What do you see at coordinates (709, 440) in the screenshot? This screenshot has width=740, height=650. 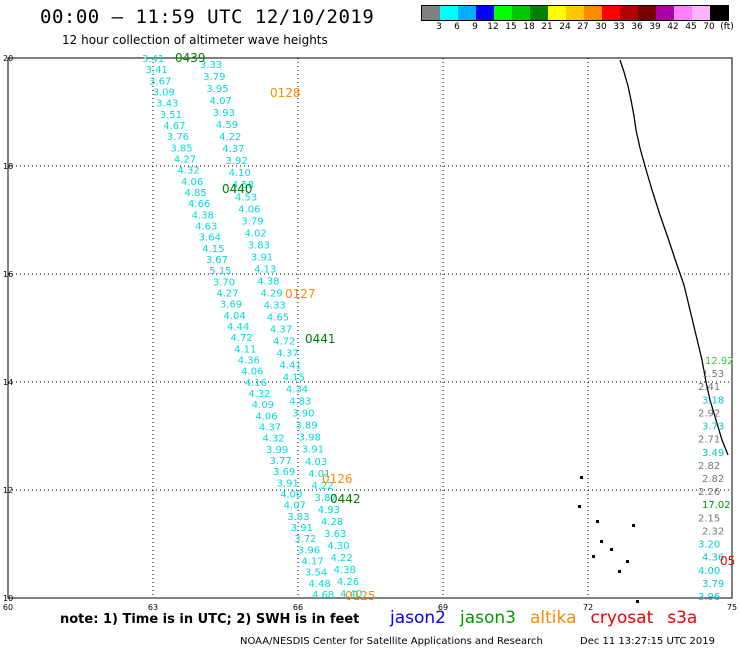 I see `coastal-wave-value: 2.71` at bounding box center [709, 440].